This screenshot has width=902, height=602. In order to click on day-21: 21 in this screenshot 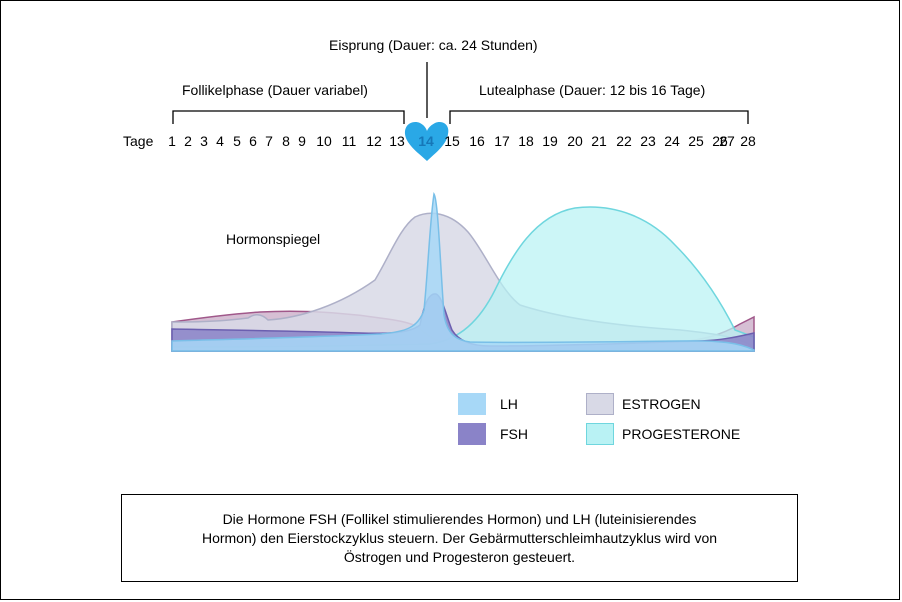, I will do `click(599, 141)`.